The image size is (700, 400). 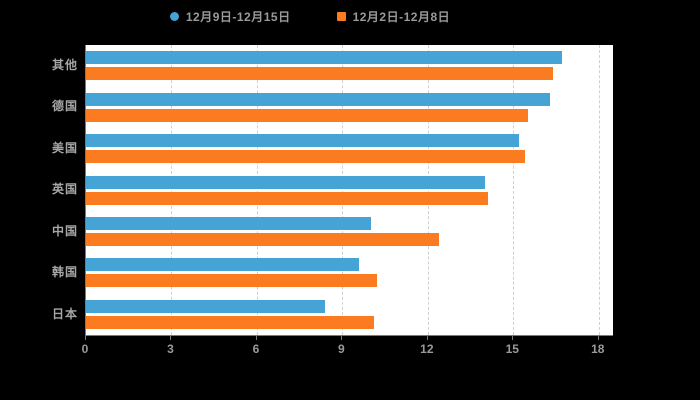 What do you see at coordinates (320, 74) in the screenshot?
I see `bar-series2-cat0` at bounding box center [320, 74].